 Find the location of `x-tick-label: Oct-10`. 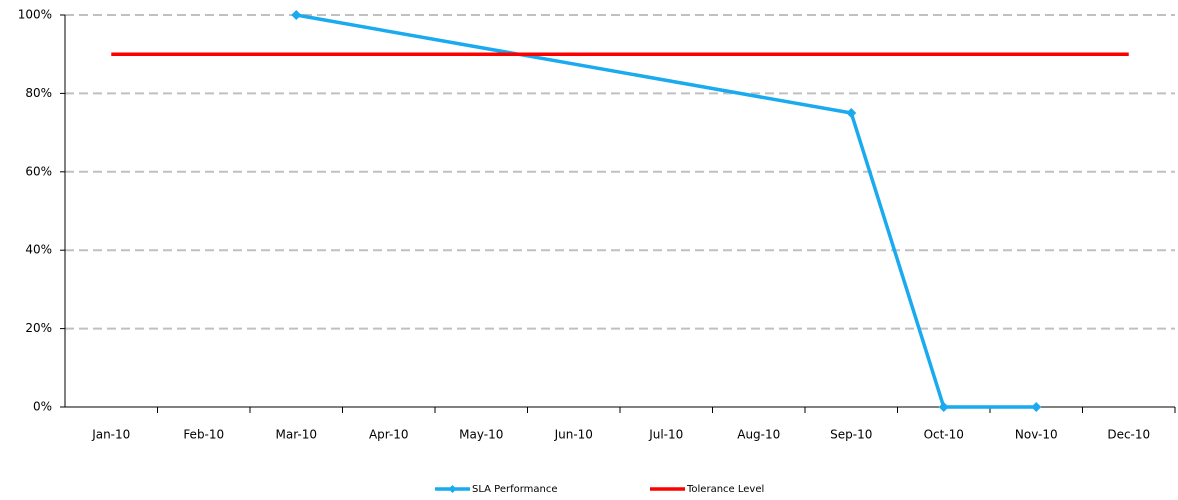

x-tick-label: Oct-10 is located at coordinates (944, 435).